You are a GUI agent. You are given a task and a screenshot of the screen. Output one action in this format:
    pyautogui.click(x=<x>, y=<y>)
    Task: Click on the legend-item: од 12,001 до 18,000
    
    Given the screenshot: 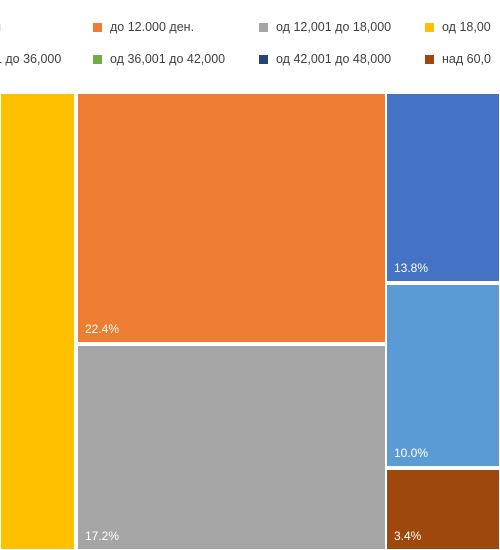 What is the action you would take?
    pyautogui.click(x=325, y=27)
    